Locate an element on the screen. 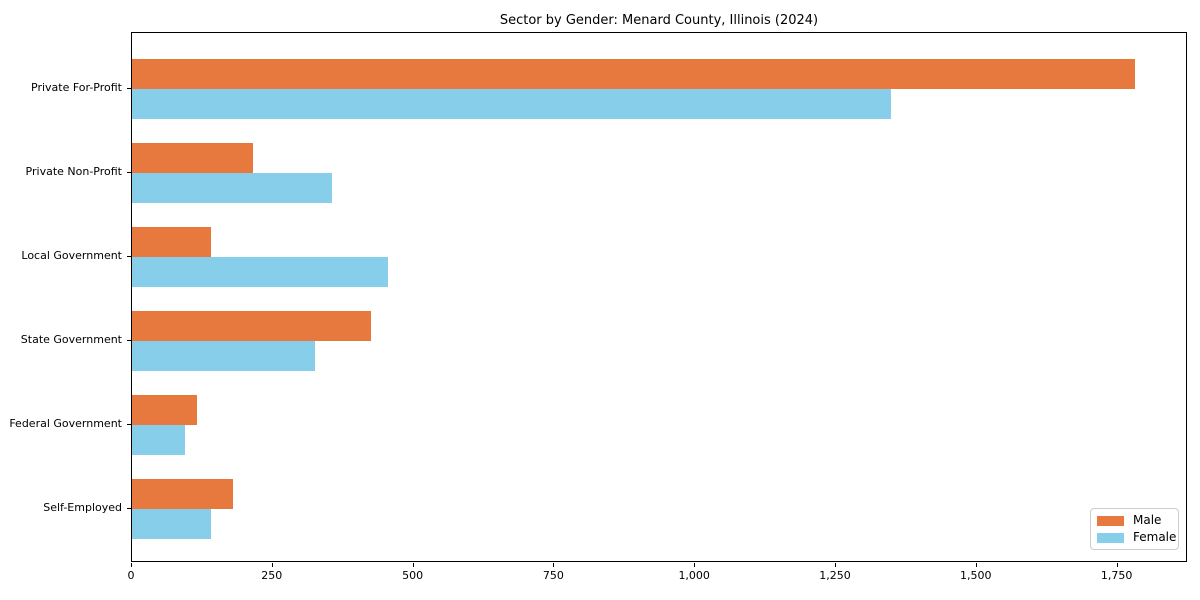  legend-label-female: Female is located at coordinates (1155, 537).